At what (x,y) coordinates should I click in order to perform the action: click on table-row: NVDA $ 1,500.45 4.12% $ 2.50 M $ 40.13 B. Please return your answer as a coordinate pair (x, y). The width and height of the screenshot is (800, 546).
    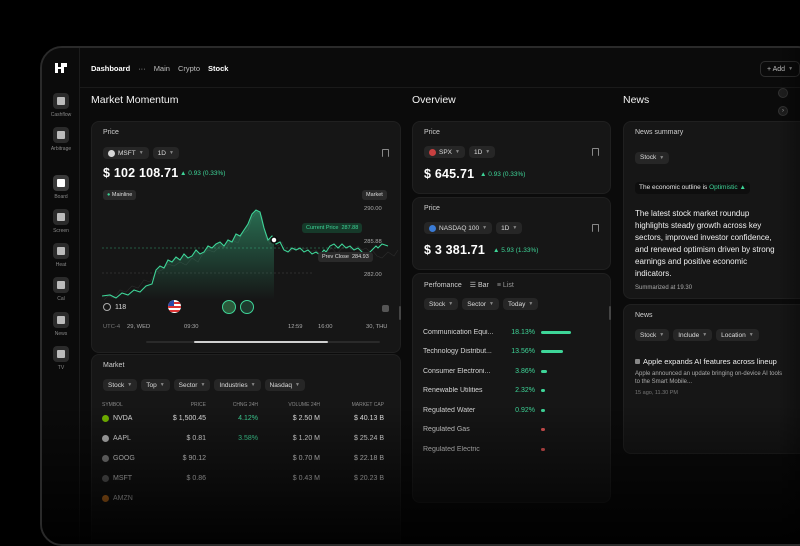
    Looking at the image, I should click on (246, 418).